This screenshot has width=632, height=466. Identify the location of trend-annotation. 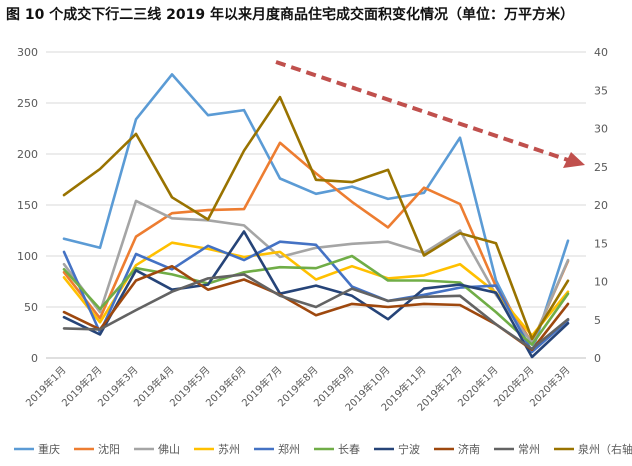
(430, 114).